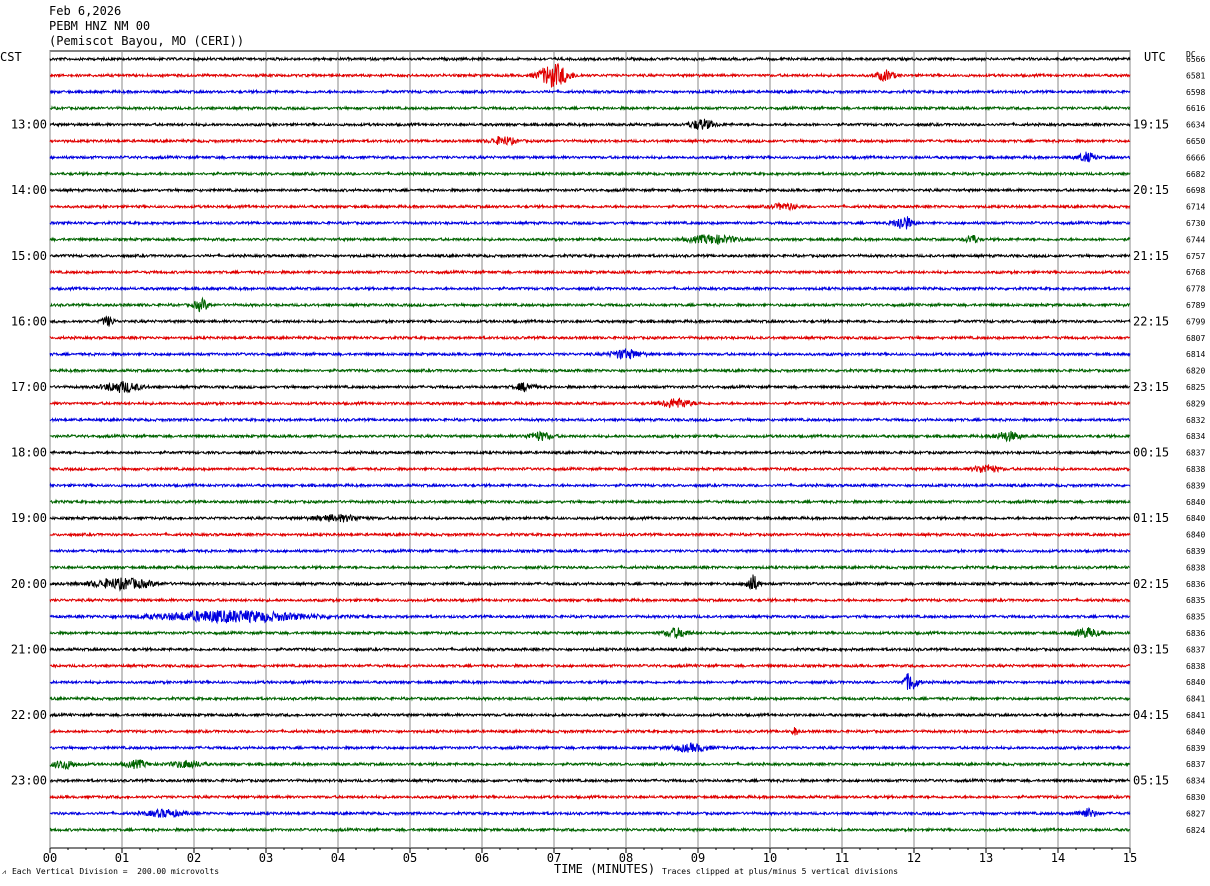 This screenshot has height=886, width=1210. I want to click on utc-hour-label: 05:15, so click(1151, 781).